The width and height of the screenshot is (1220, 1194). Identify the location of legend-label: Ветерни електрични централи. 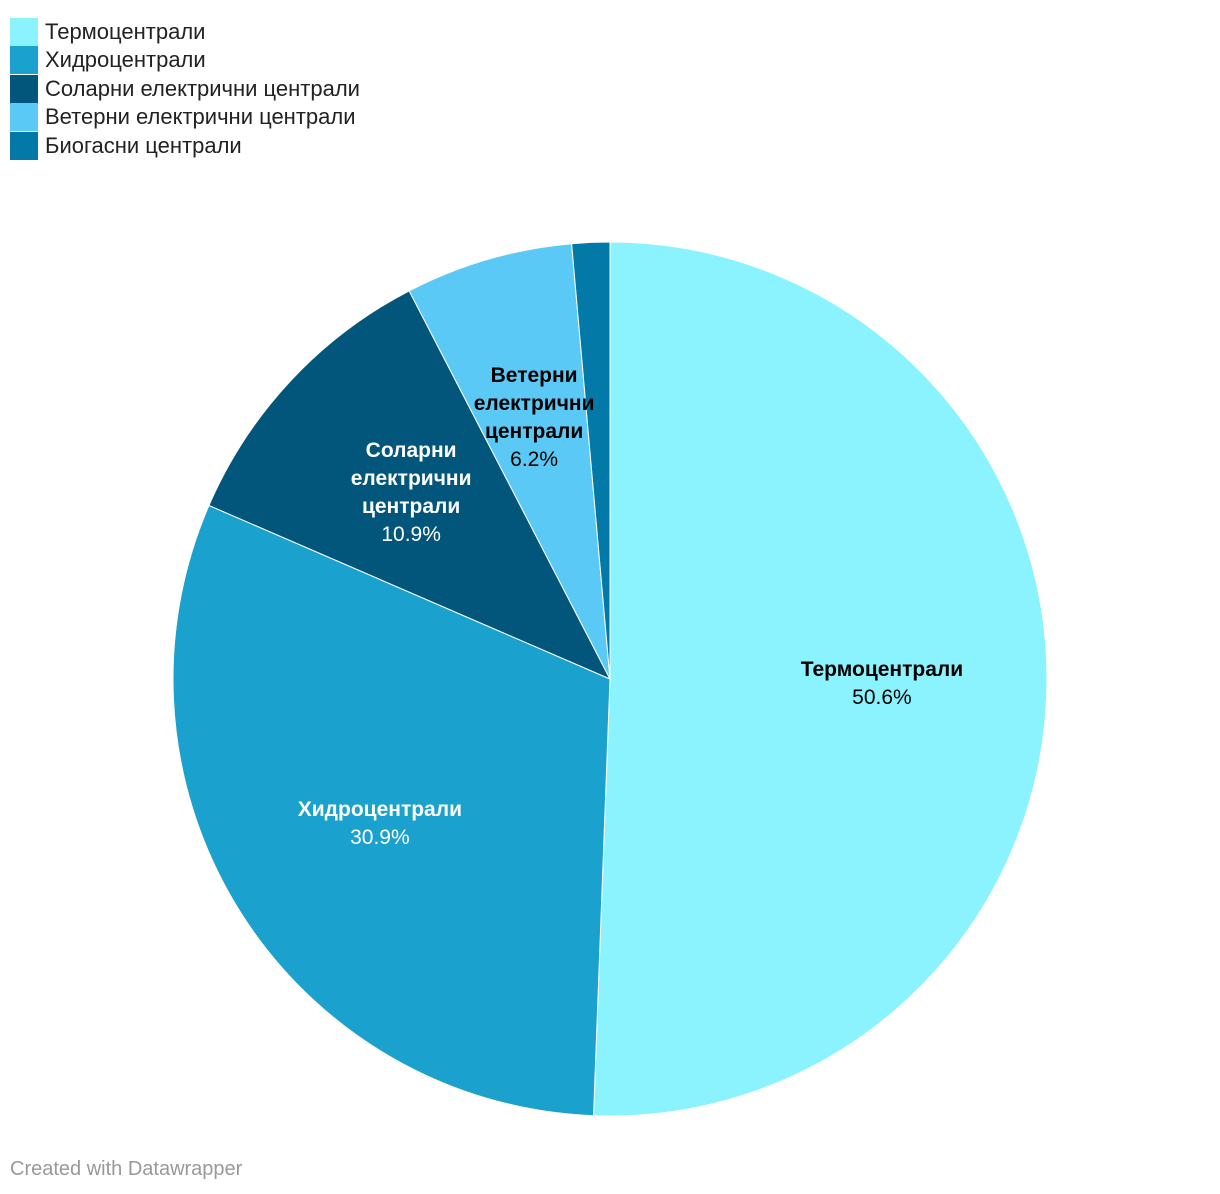
(200, 117).